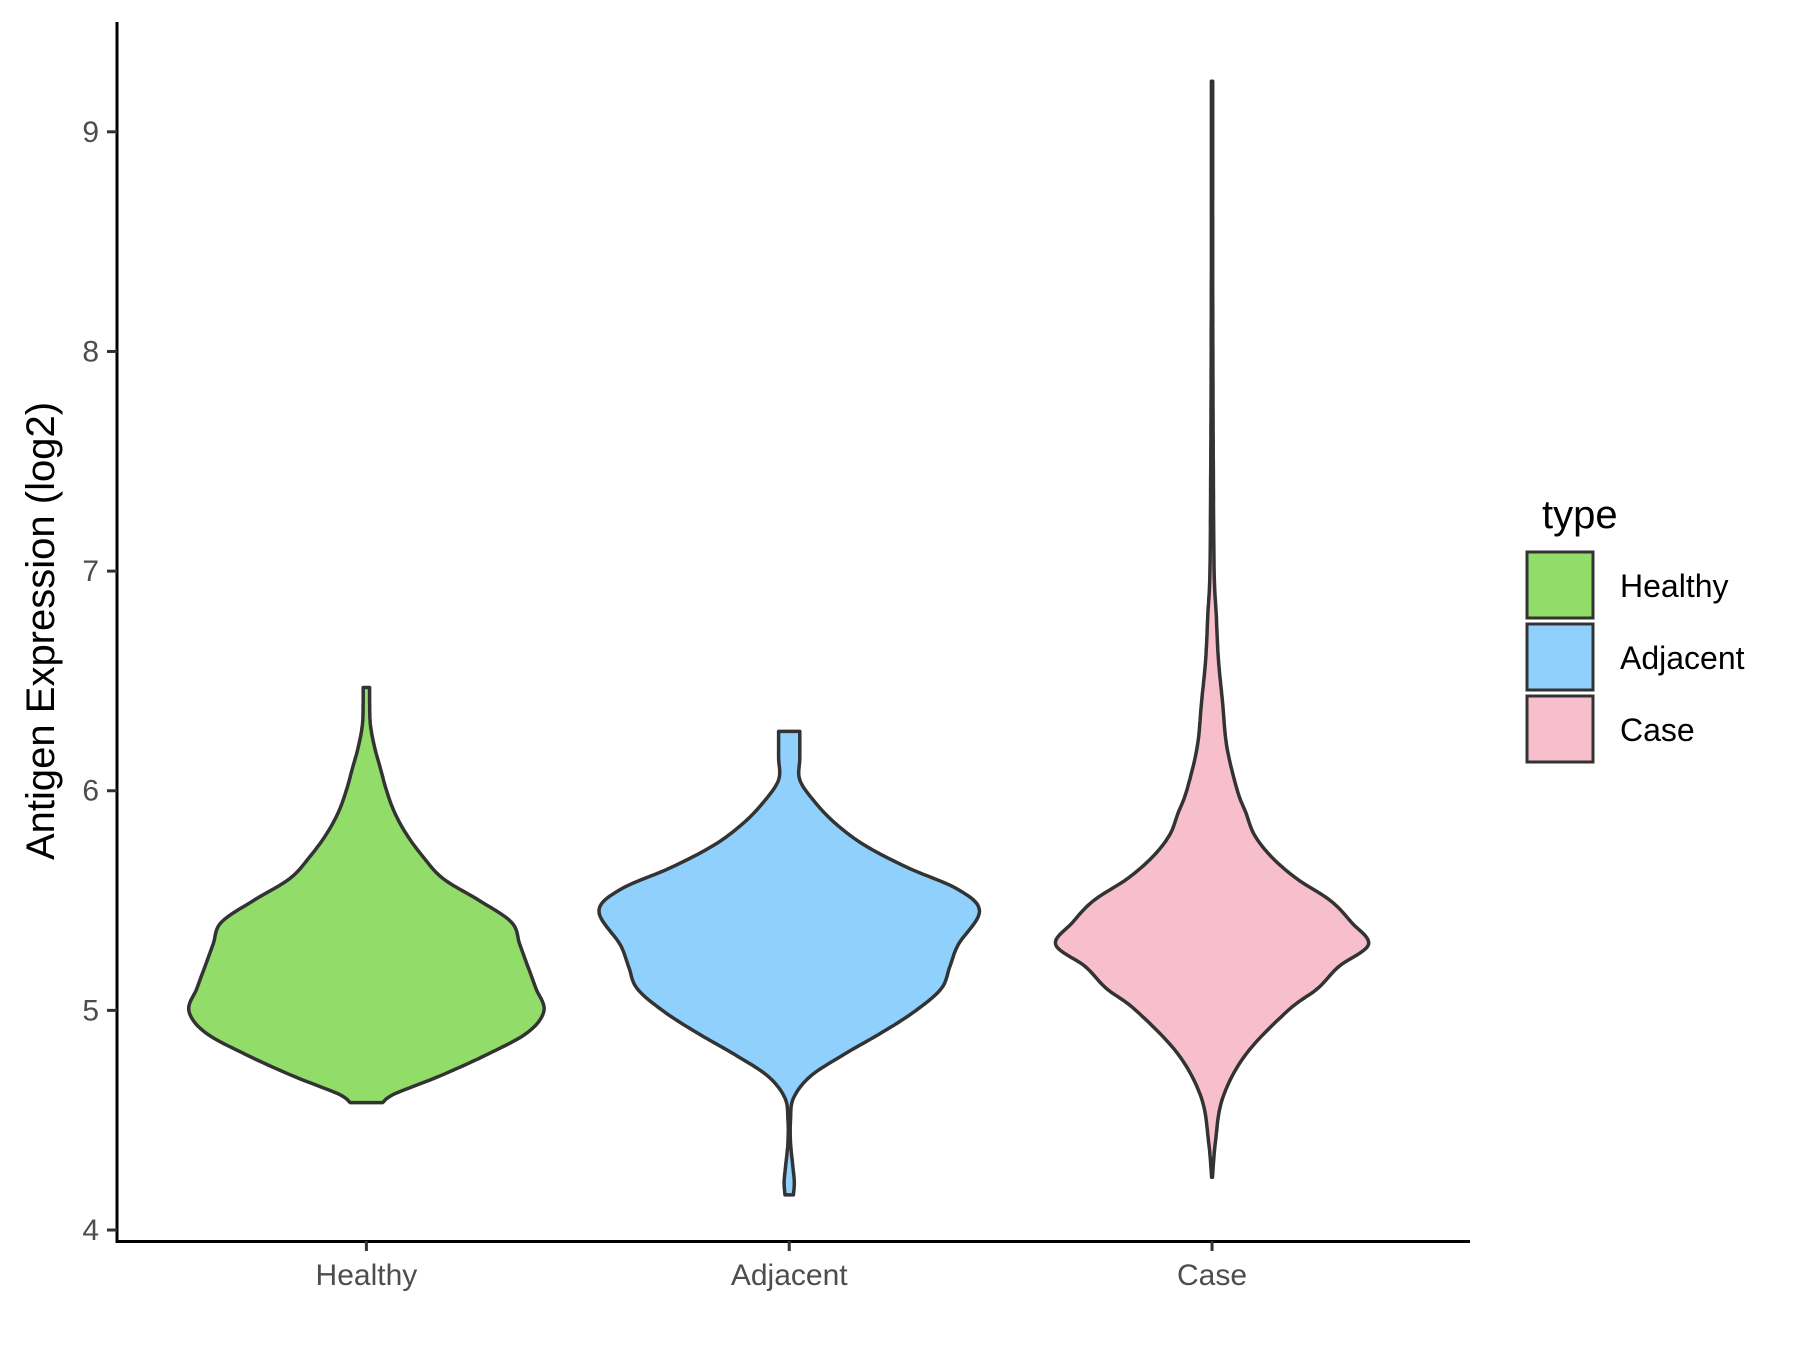  I want to click on legend-label-case: Case, so click(1657, 730).